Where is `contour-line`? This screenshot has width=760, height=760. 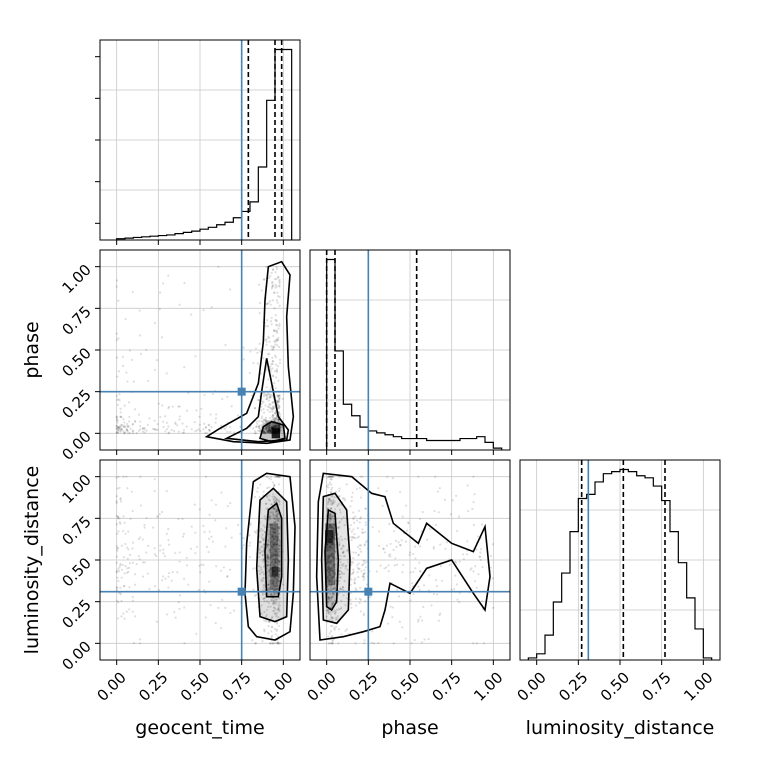
contour-line is located at coordinates (249, 352).